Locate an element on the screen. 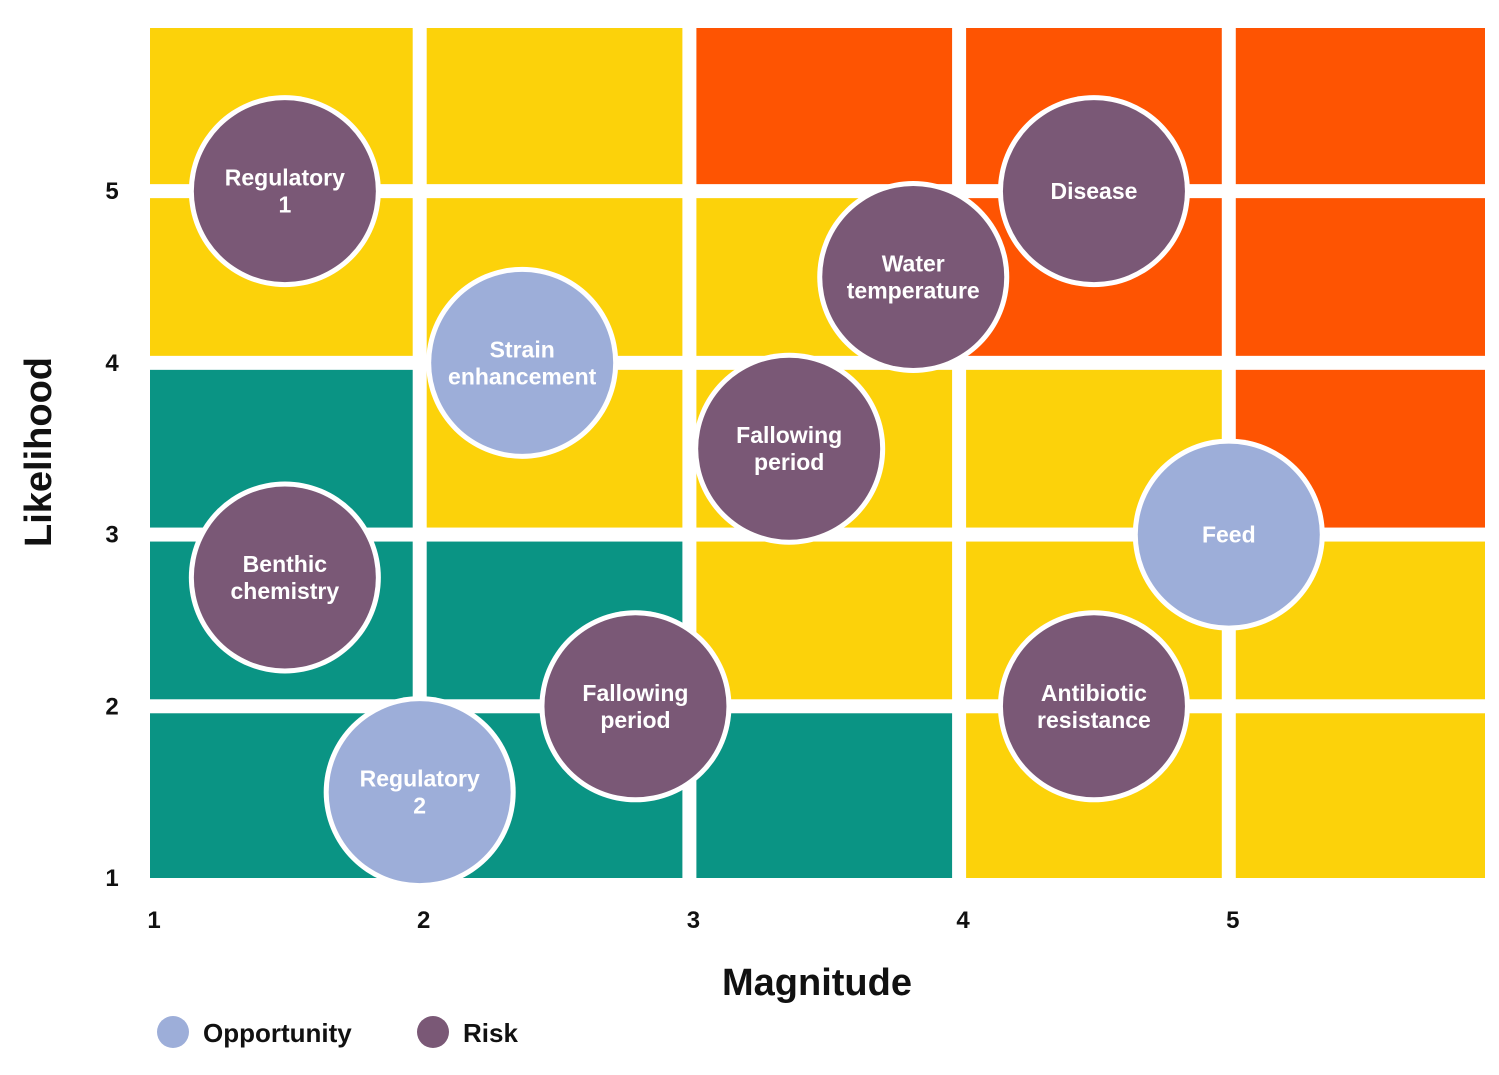  legend-item-risk: Risk is located at coordinates (467, 1032).